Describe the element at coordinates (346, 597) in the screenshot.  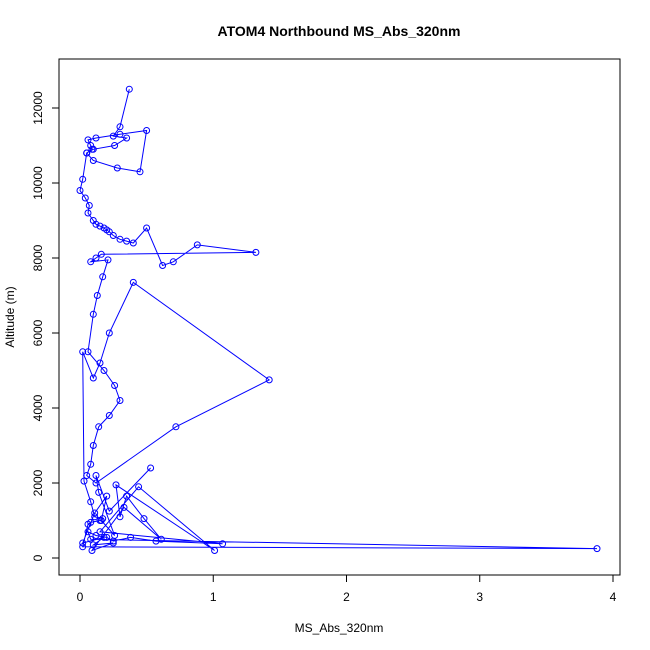
I see `x-tick-label: 2` at that location.